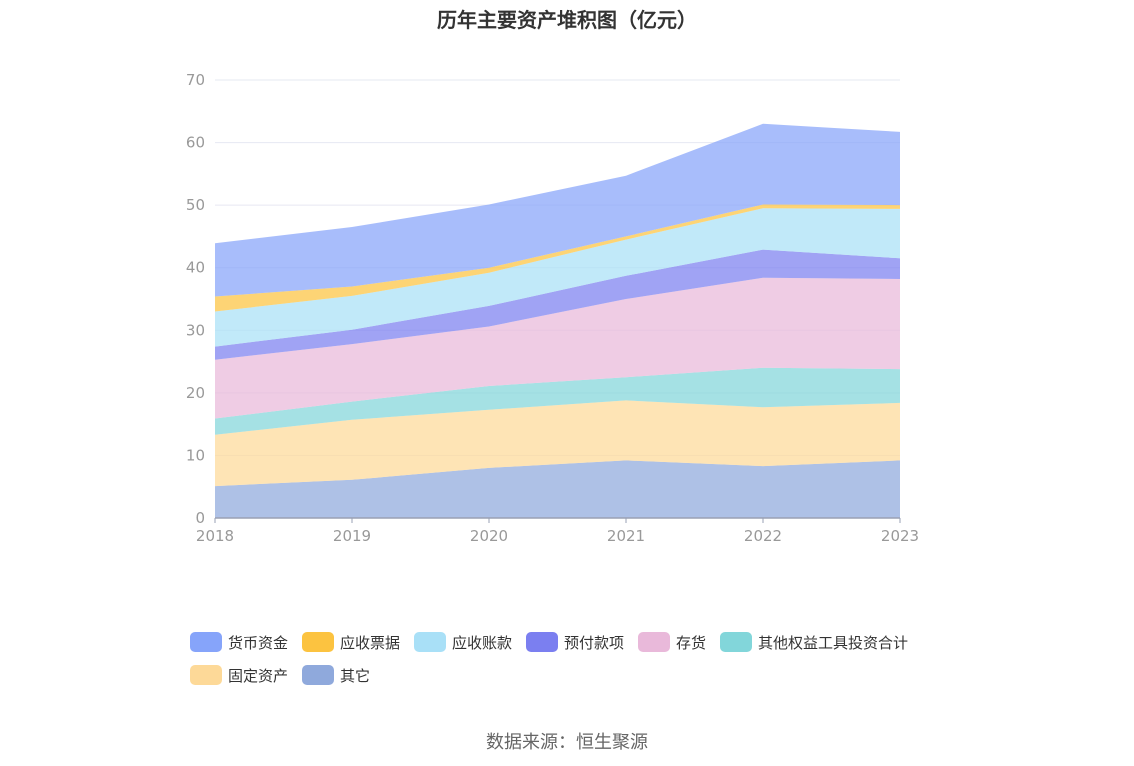 The height and width of the screenshot is (766, 1134). I want to click on area-应收票据, so click(557, 258).